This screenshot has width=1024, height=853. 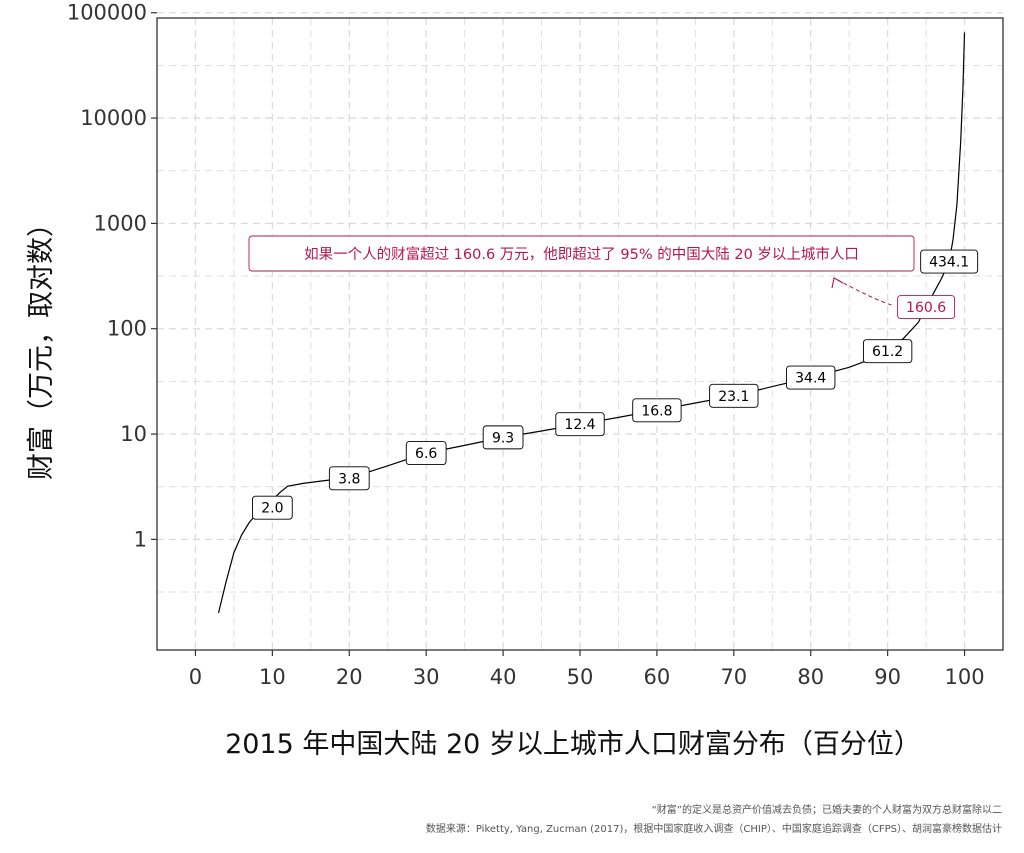 I want to click on y-tick-label: 1000, so click(x=120, y=223).